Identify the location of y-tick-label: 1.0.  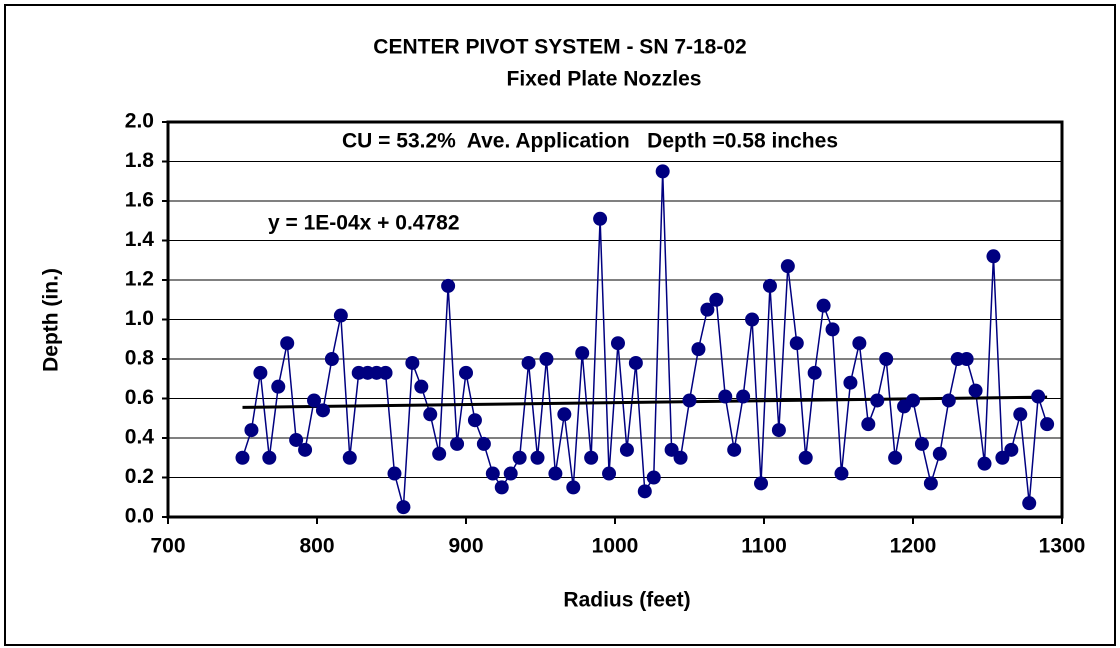
(139, 318).